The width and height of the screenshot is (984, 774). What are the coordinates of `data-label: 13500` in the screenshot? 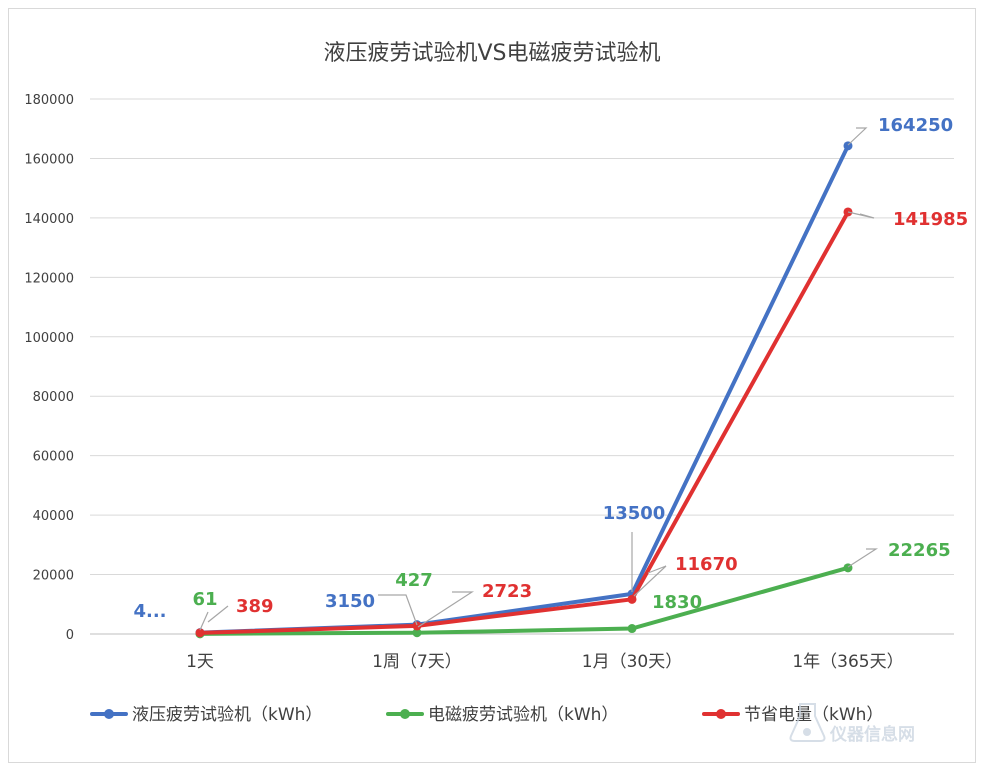 It's located at (634, 513).